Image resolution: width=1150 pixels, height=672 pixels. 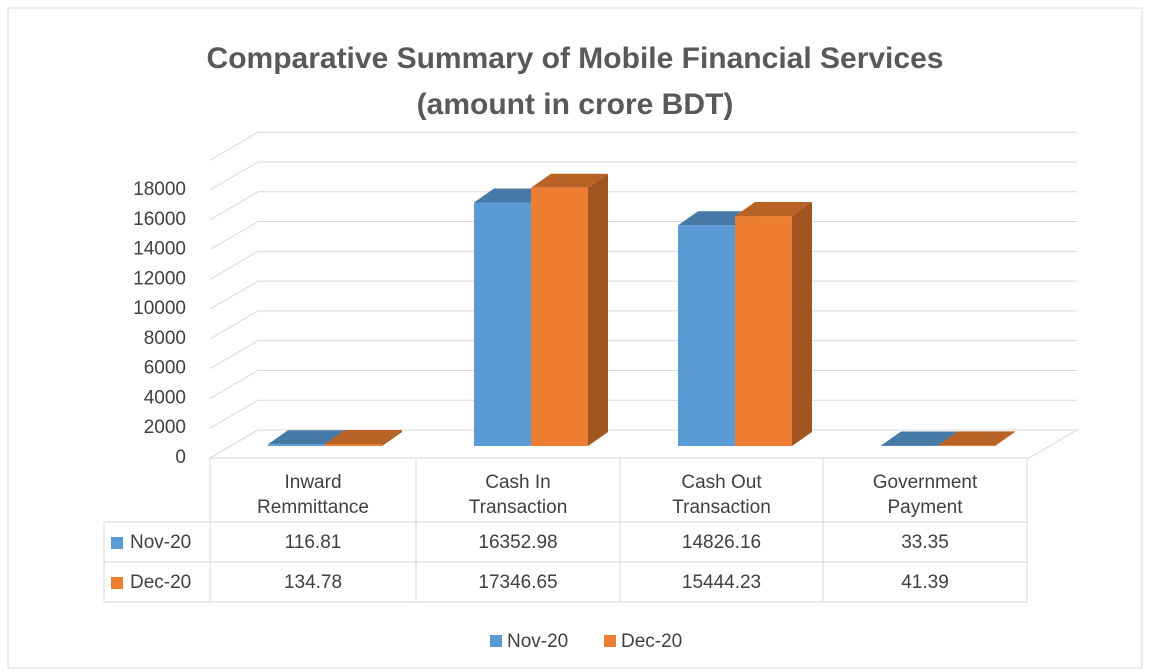 I want to click on y-tick-label: 4000, so click(x=165, y=397).